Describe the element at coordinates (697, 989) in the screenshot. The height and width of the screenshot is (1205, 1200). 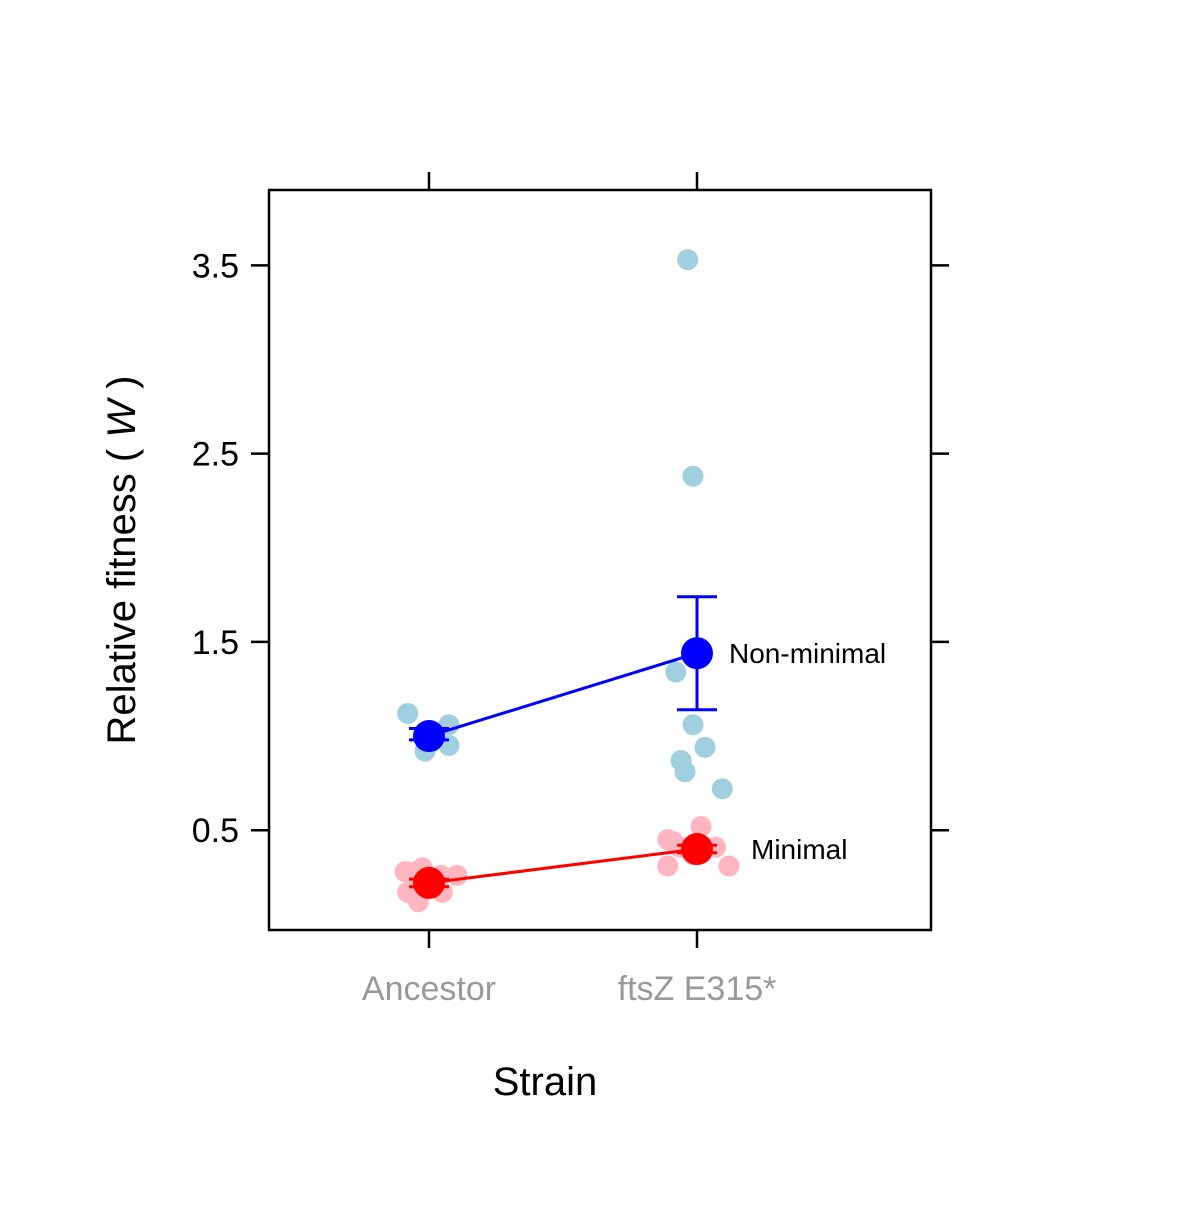
I see `x-tick-label: ftsZ E315*` at that location.